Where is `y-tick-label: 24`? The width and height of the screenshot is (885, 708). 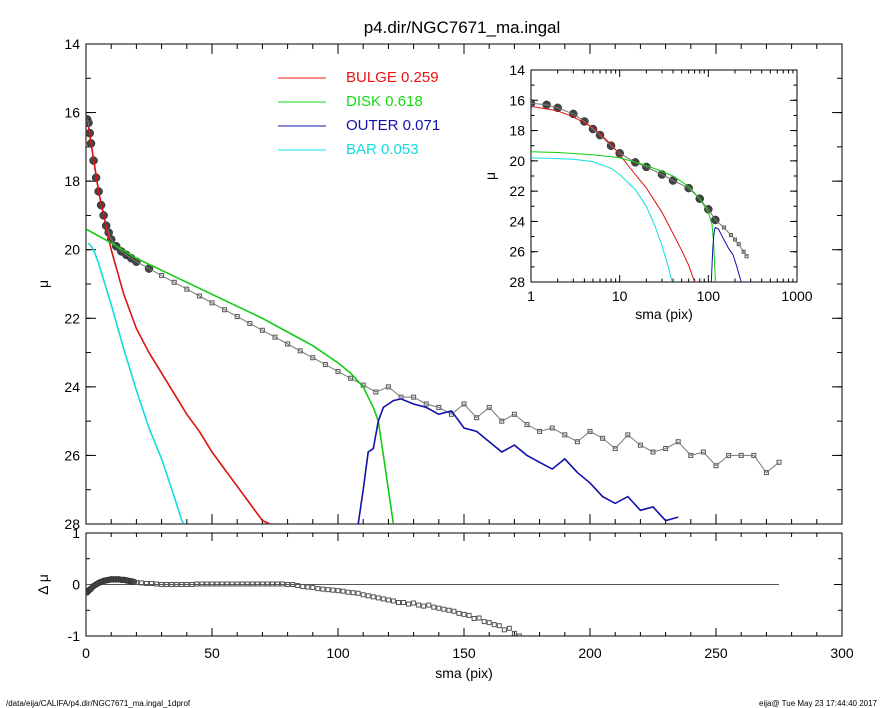 y-tick-label: 24 is located at coordinates (517, 221).